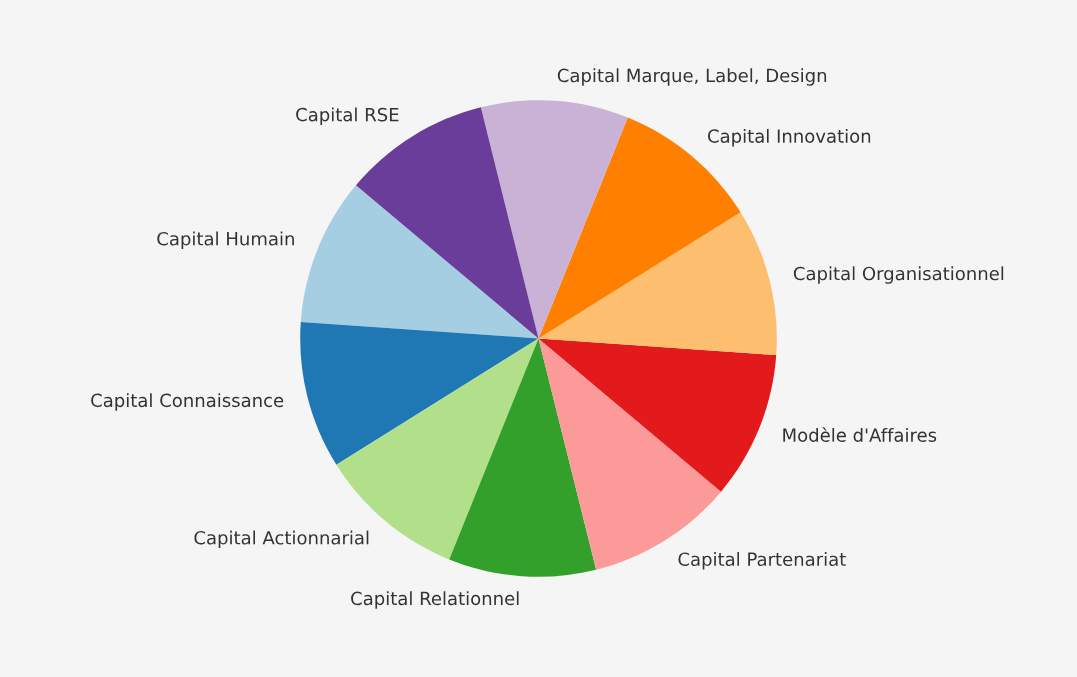 The image size is (1077, 677). I want to click on slice-label: Capital RSE, so click(347, 116).